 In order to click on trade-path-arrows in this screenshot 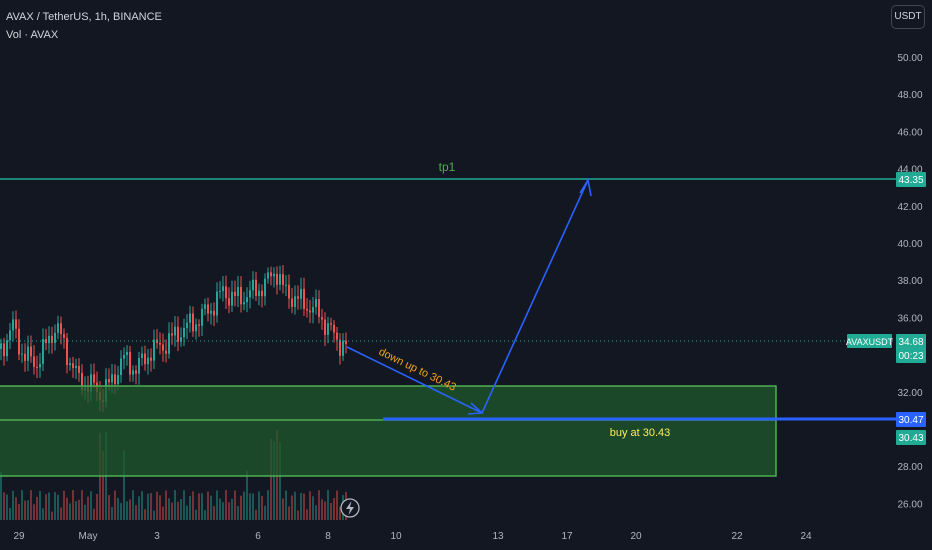, I will do `click(469, 296)`.